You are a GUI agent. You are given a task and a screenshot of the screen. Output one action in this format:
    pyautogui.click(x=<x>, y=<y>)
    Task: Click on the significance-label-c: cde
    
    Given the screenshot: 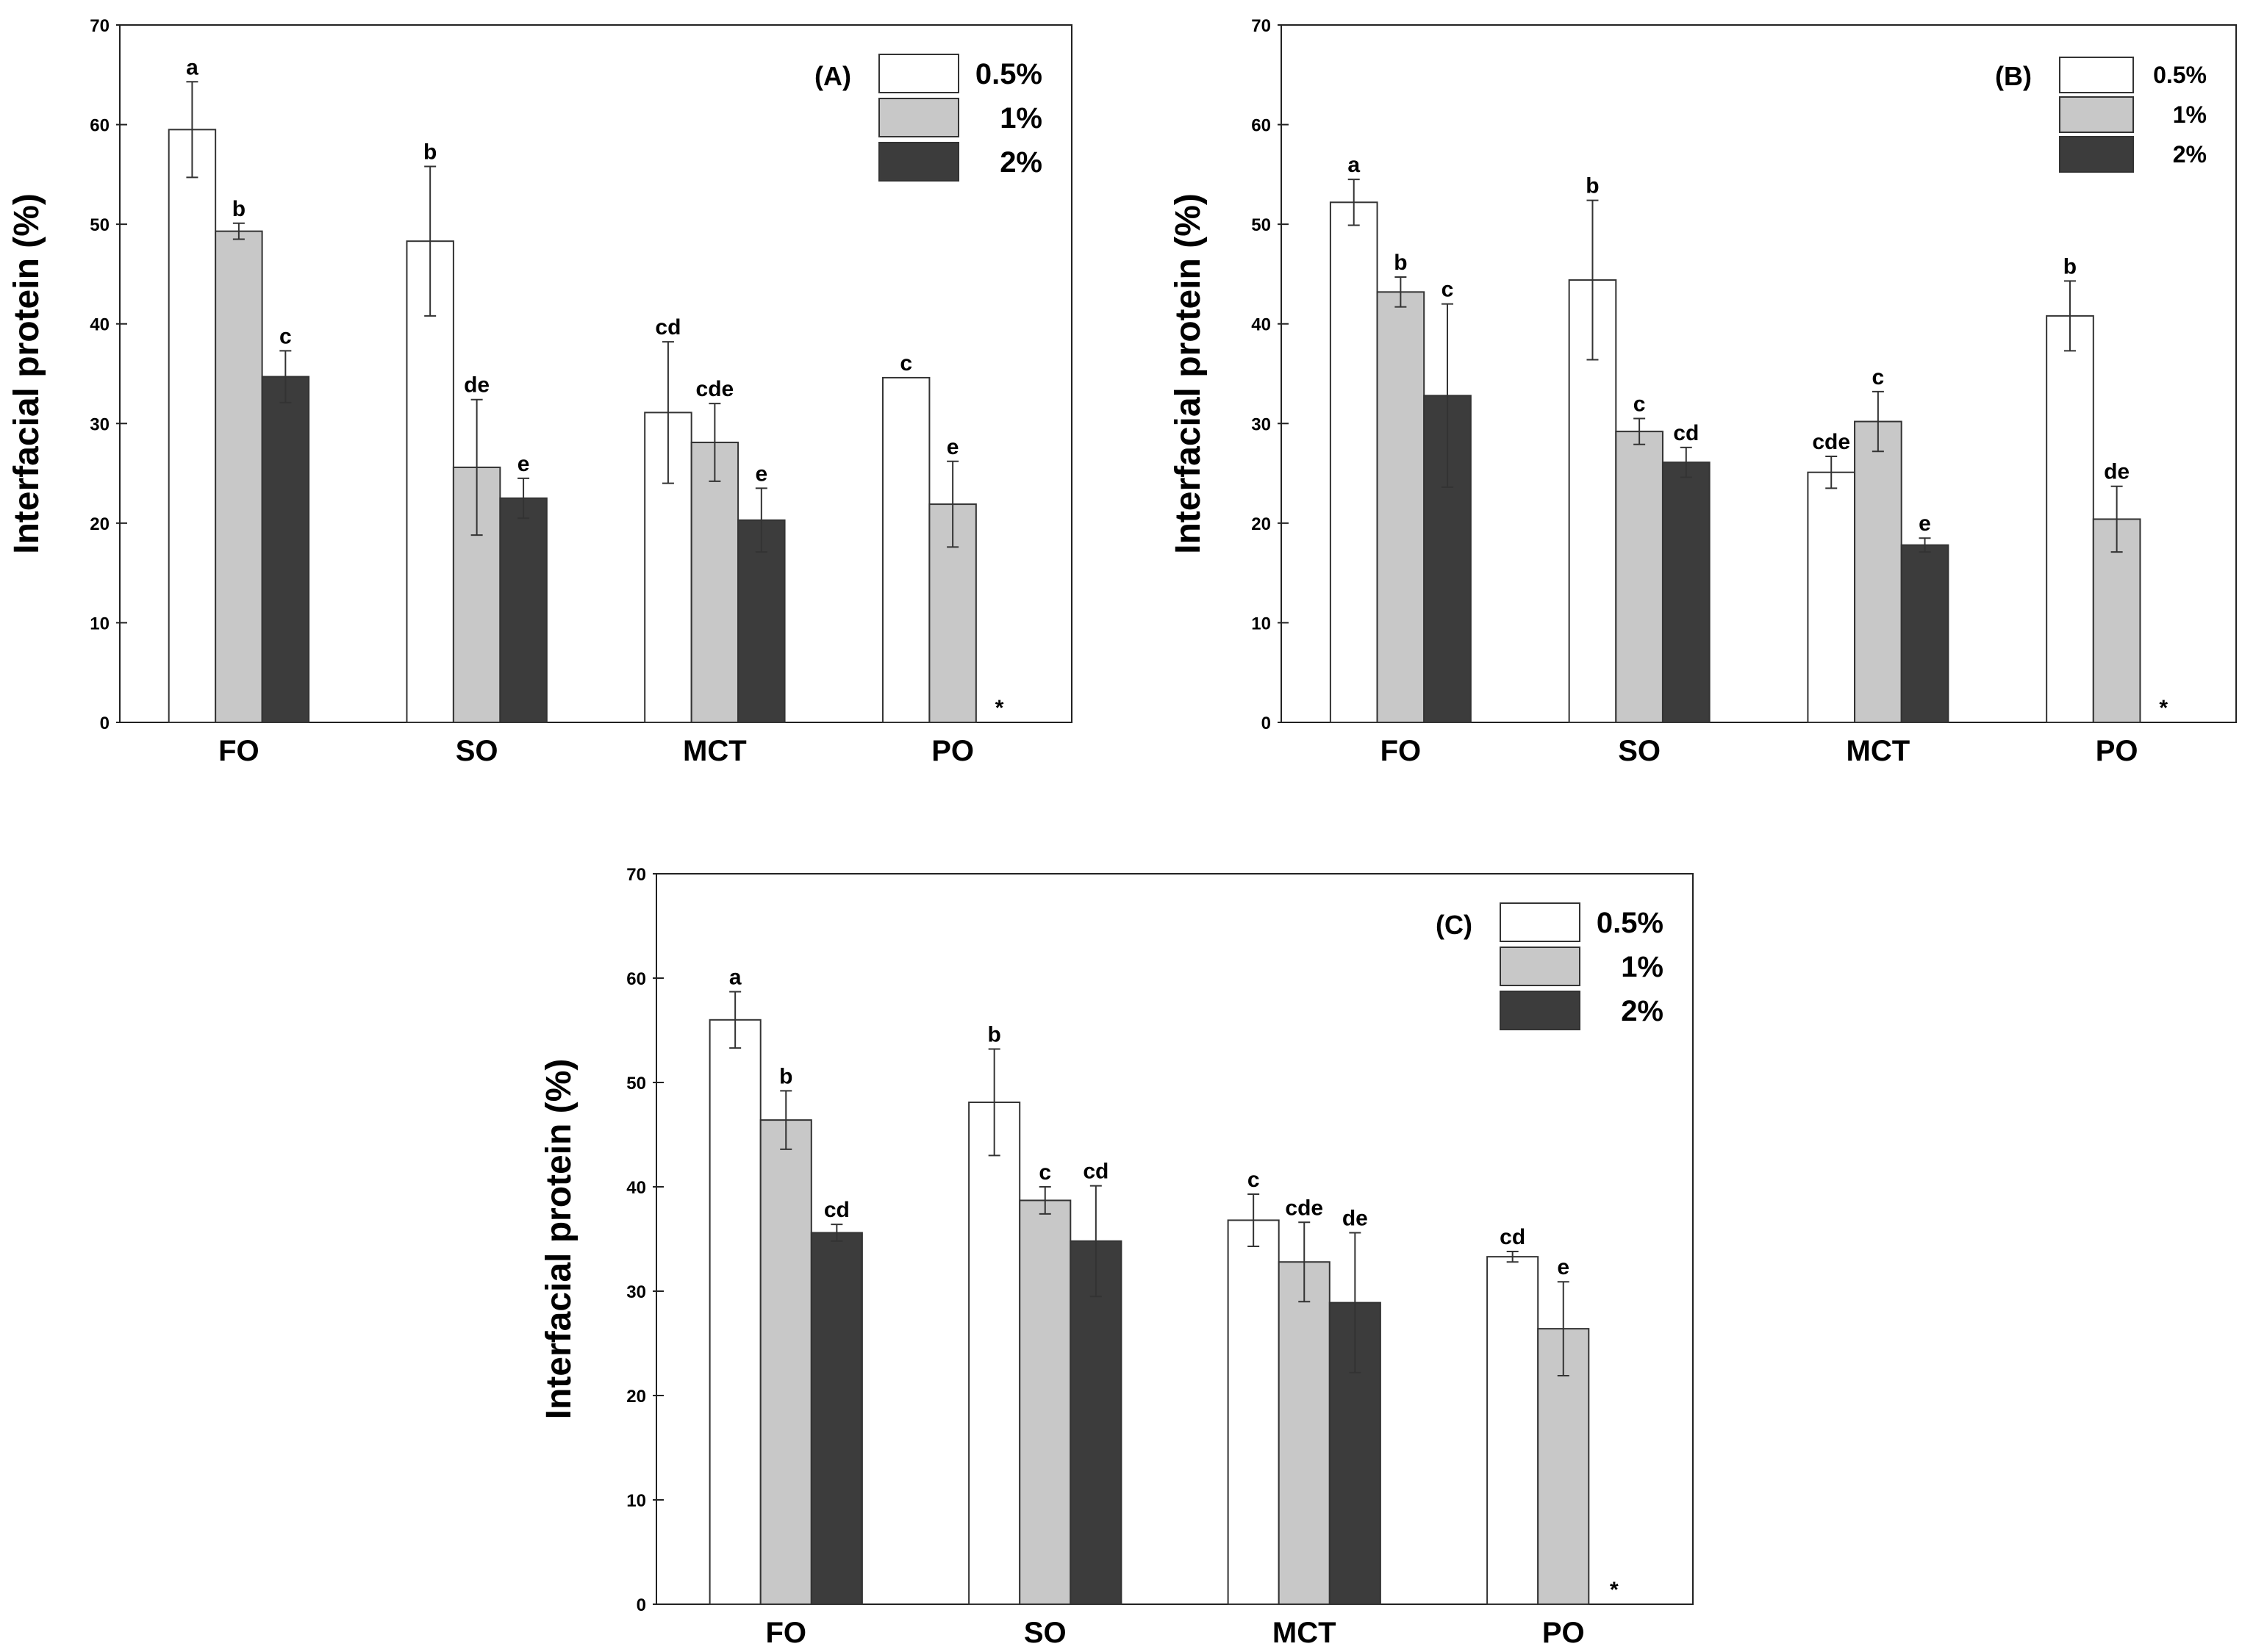 What is the action you would take?
    pyautogui.click(x=1304, y=1208)
    